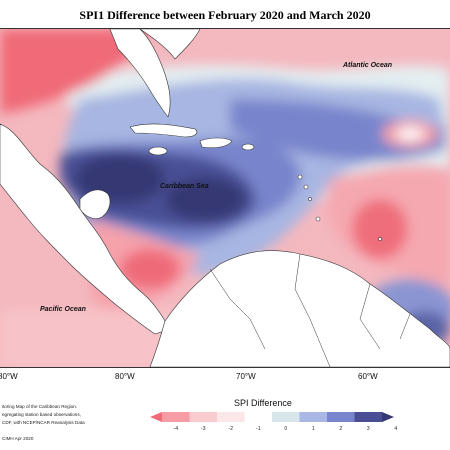  Describe the element at coordinates (313, 429) in the screenshot. I see `legend-tick-label: 1` at that location.